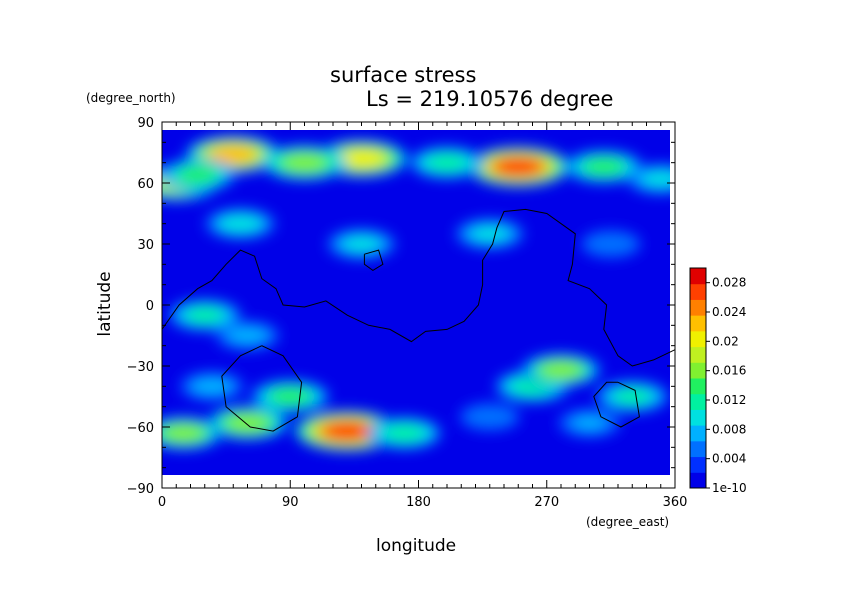  What do you see at coordinates (729, 400) in the screenshot?
I see `colorbar-tick-label: 0.012` at bounding box center [729, 400].